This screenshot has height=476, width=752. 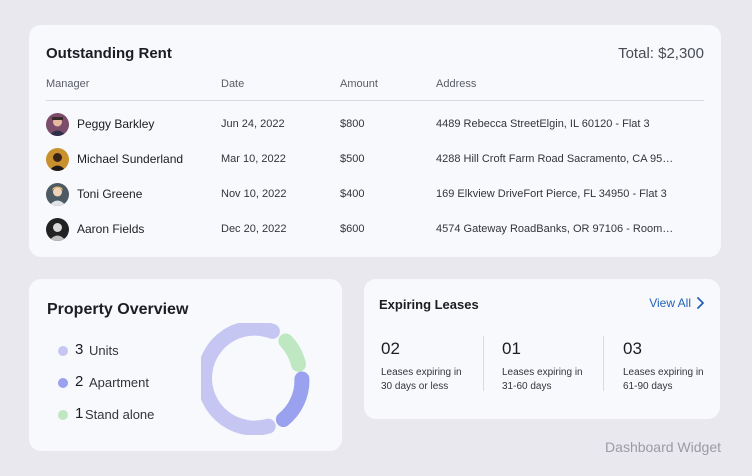 What do you see at coordinates (254, 194) in the screenshot?
I see `rent-date: Nov 10, 2022` at bounding box center [254, 194].